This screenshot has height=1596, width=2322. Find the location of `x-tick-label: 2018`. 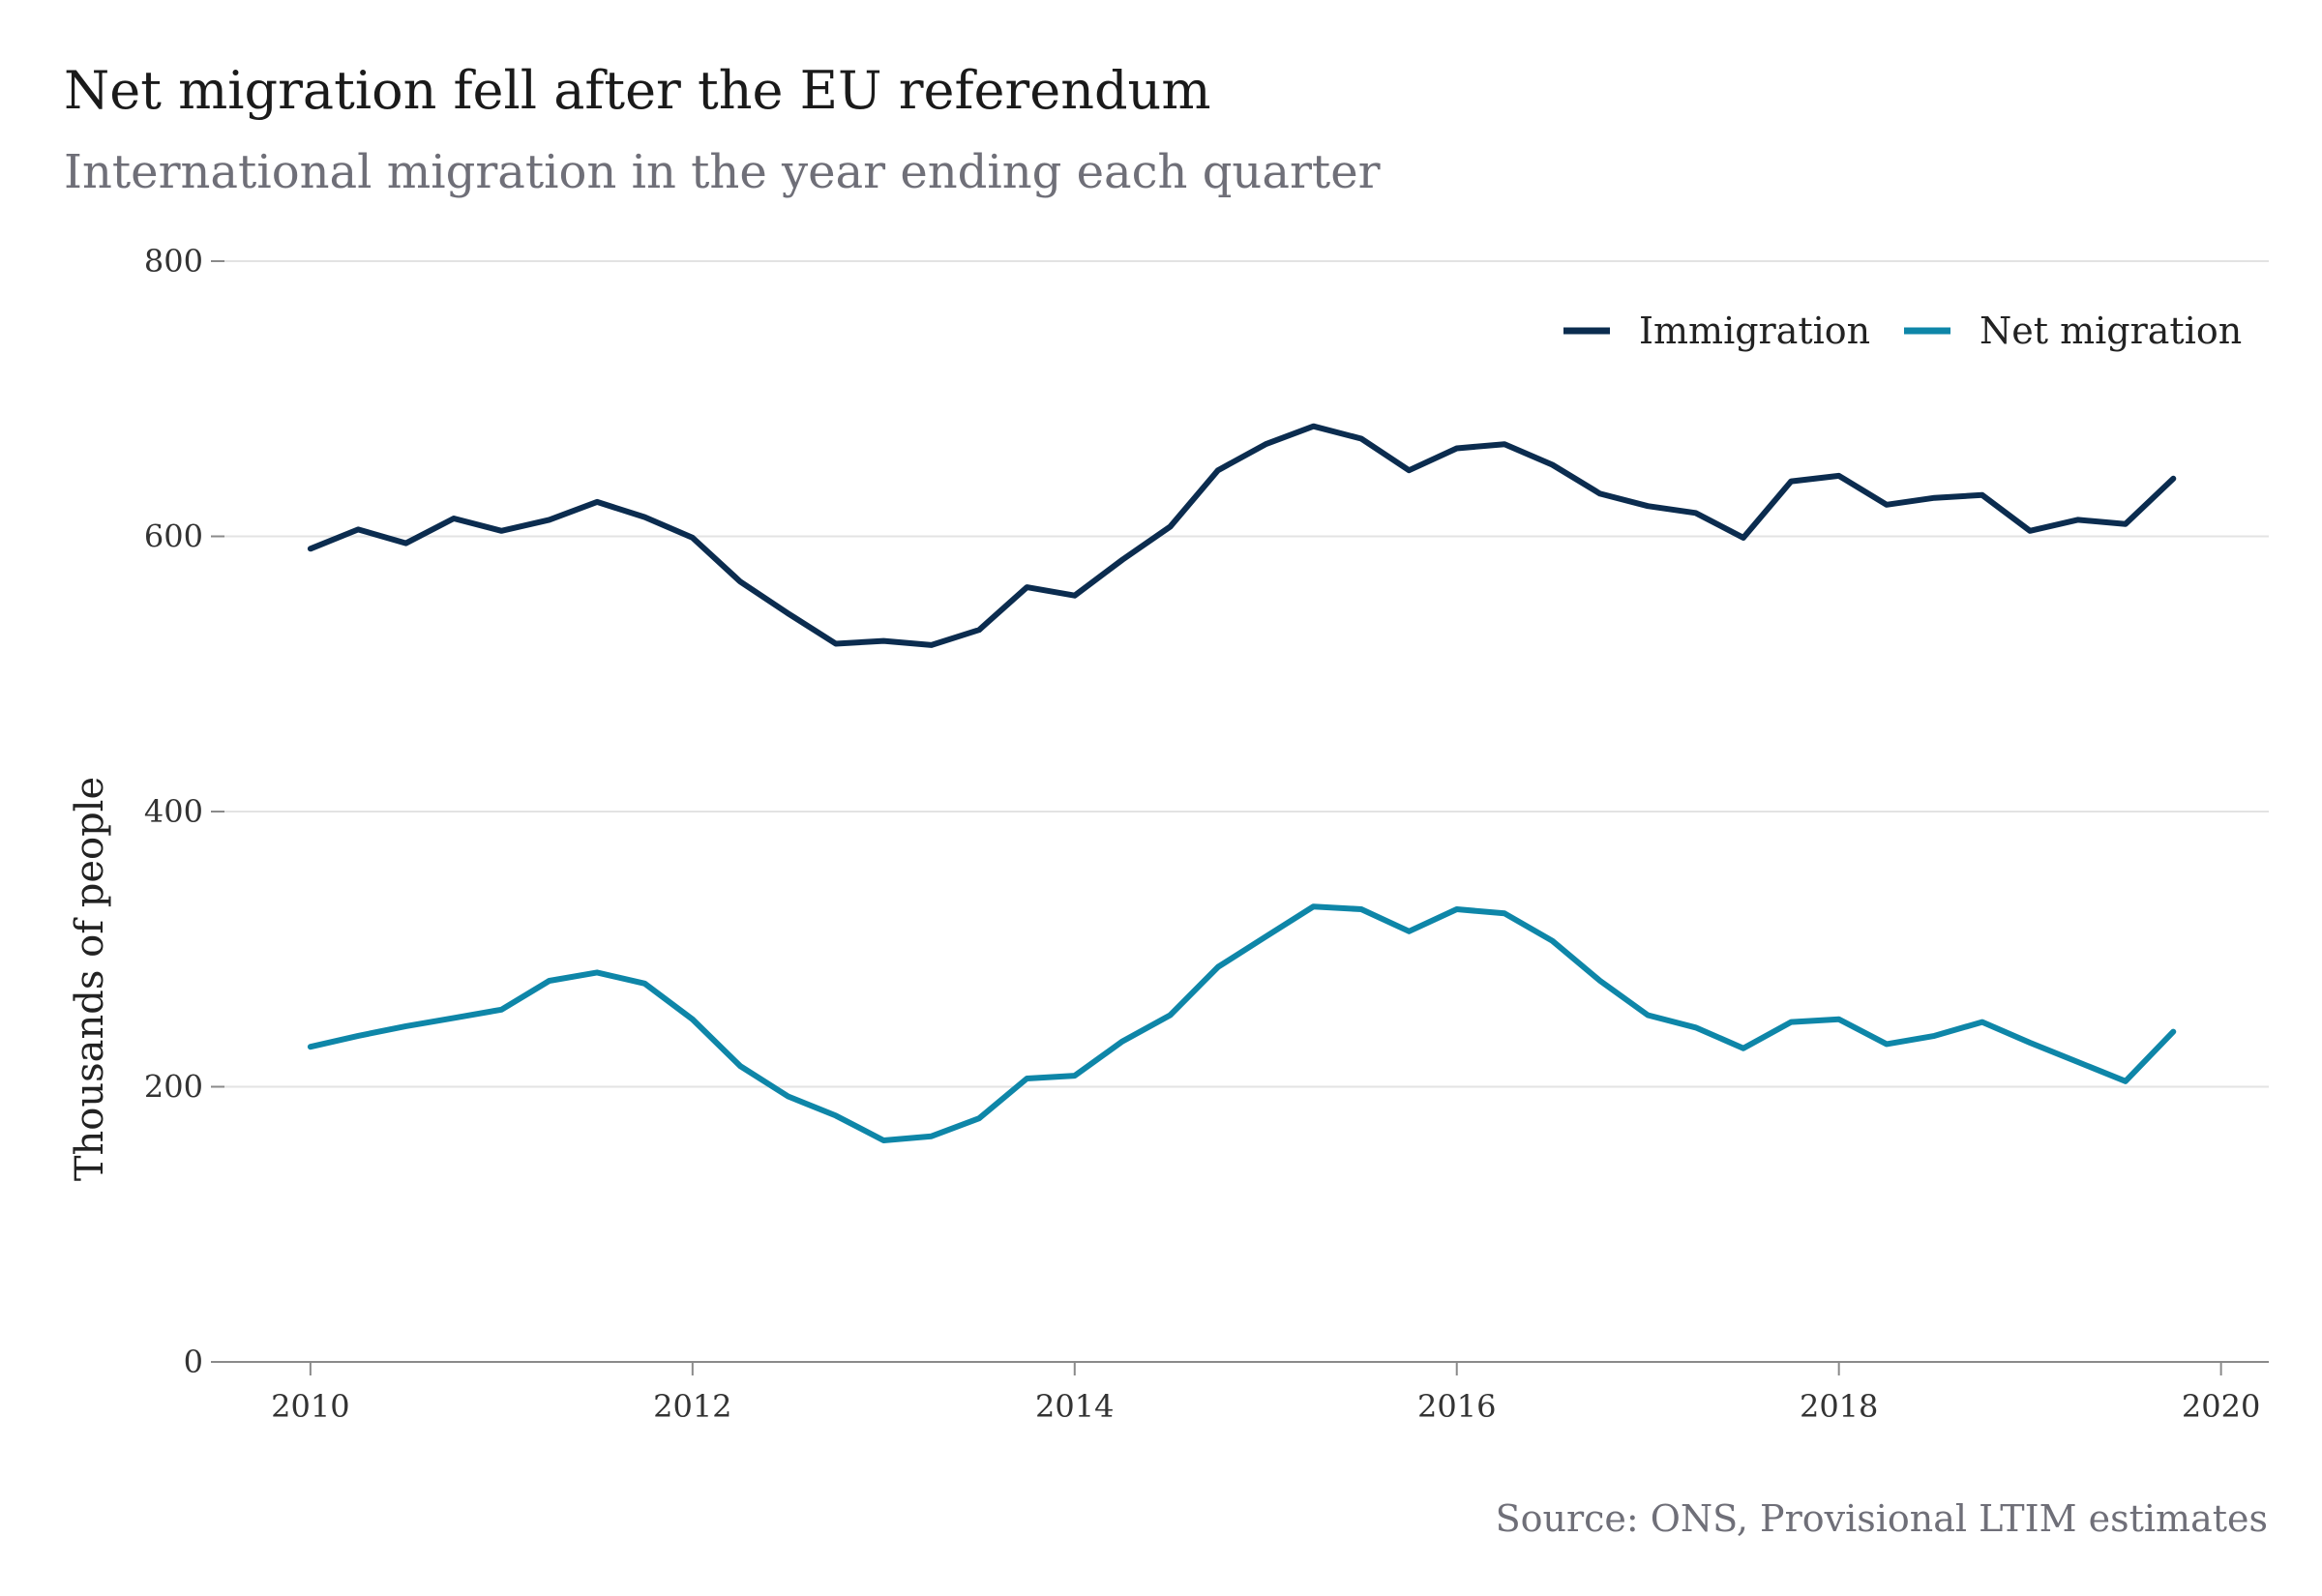

x-tick-label: 2018 is located at coordinates (1839, 1406).